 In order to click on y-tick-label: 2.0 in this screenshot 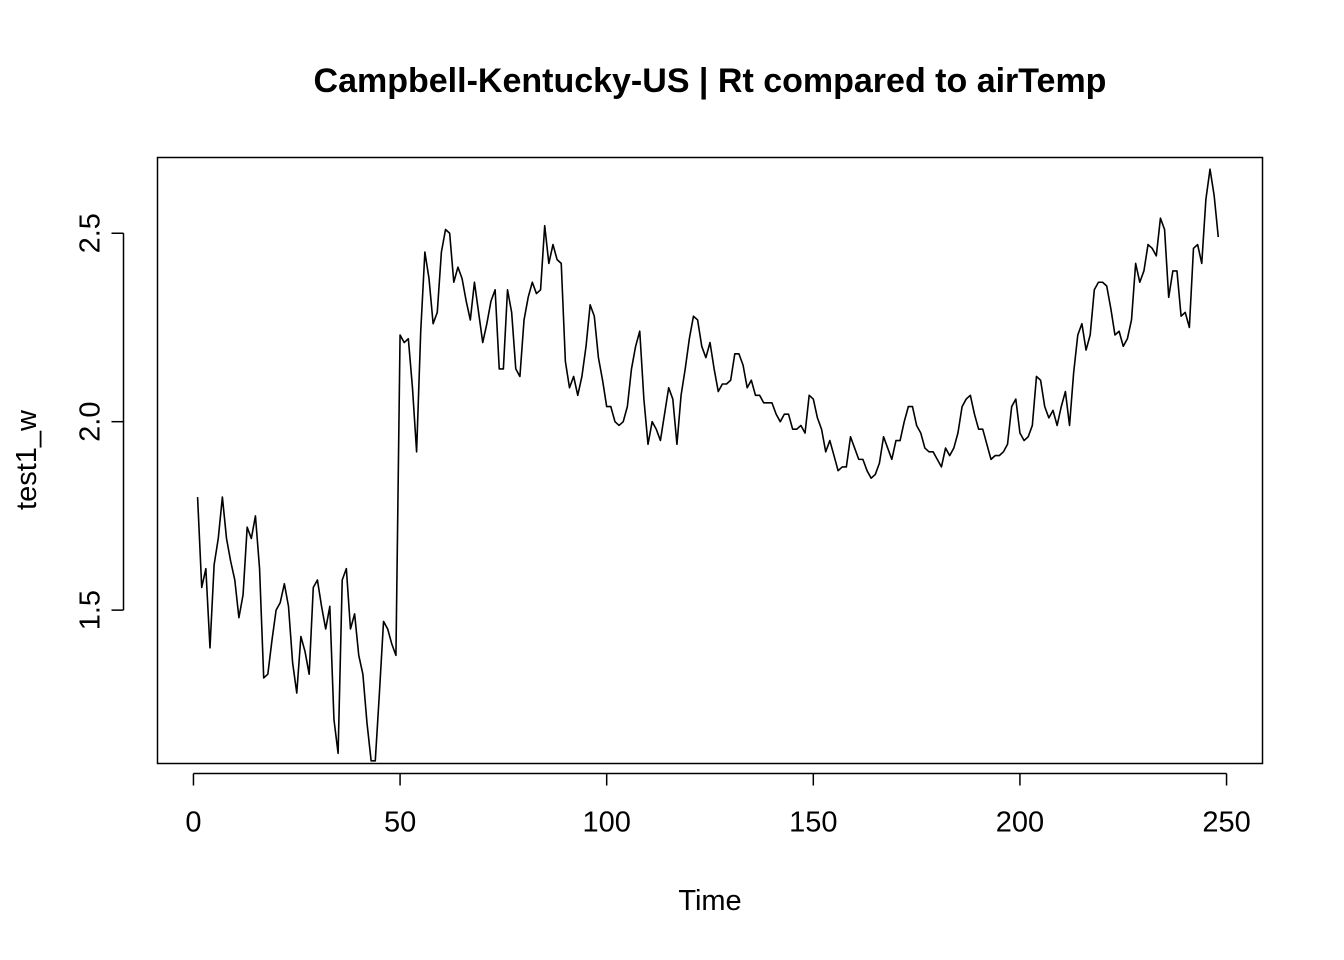, I will do `click(91, 422)`.